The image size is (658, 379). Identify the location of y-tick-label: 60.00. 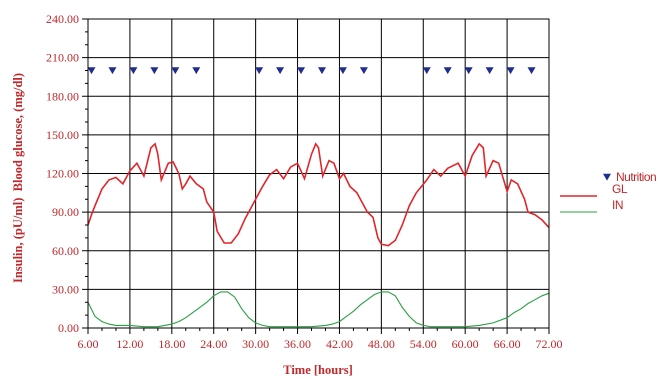
(65, 251).